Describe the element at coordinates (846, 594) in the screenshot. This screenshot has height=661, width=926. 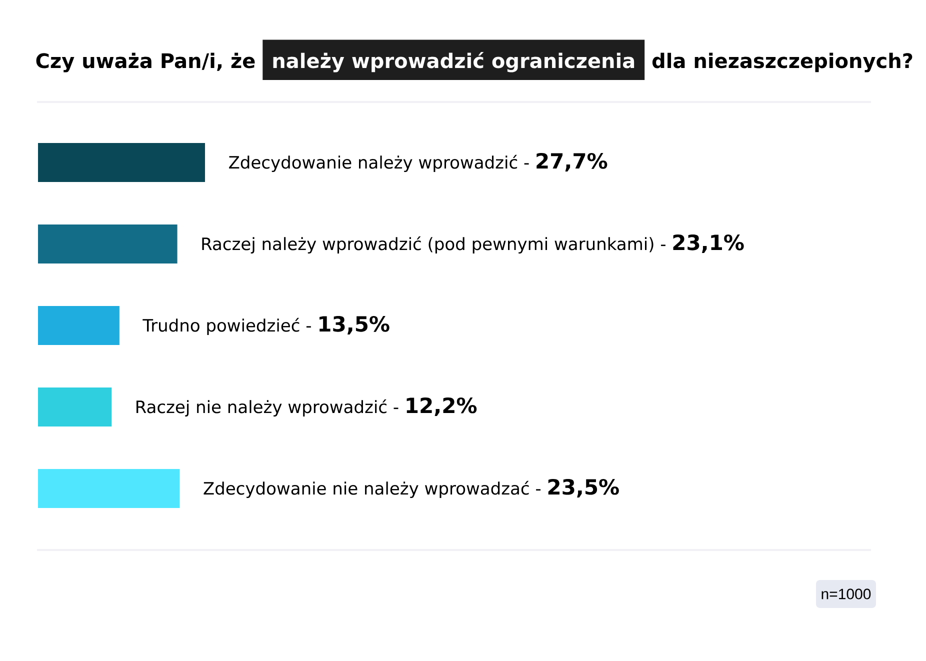
I see `text: n=1000` at that location.